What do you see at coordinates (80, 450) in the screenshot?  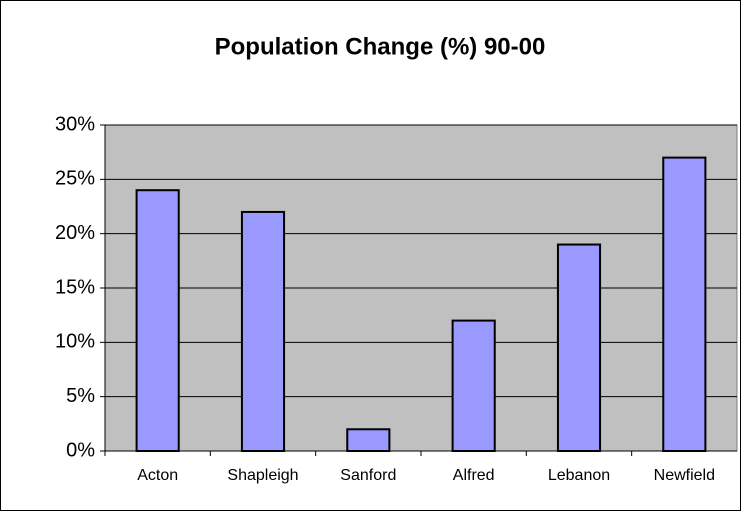 I see `y-tick-label: 0%` at bounding box center [80, 450].